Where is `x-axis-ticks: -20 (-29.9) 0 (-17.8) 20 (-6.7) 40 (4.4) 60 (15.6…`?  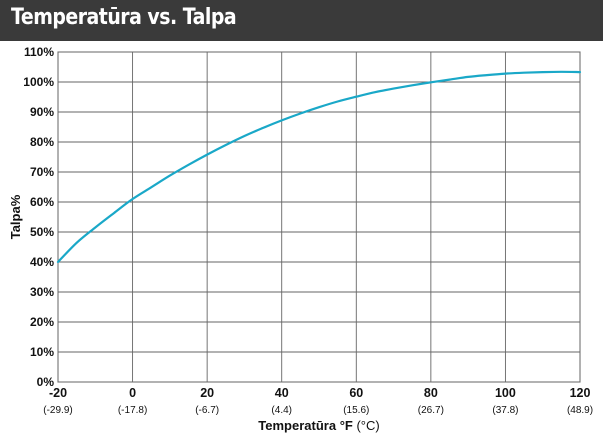
x-axis-ticks: -20 (-29.9) 0 (-17.8) 20 (-6.7) 40 (4.4) 60 (15.6… is located at coordinates (318, 401).